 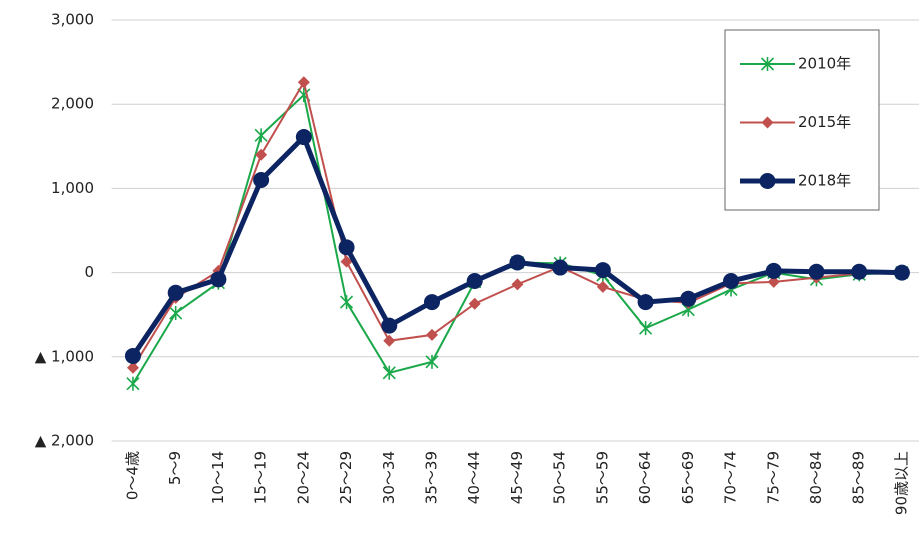 I want to click on legend-label: 2010年, so click(x=824, y=64).